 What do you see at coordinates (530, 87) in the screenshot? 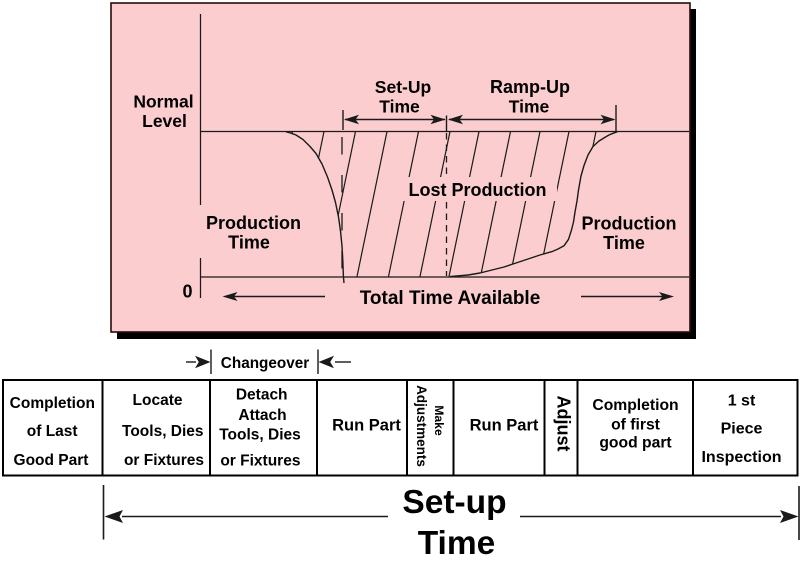
I see `svg-text: Ramp-Up` at bounding box center [530, 87].